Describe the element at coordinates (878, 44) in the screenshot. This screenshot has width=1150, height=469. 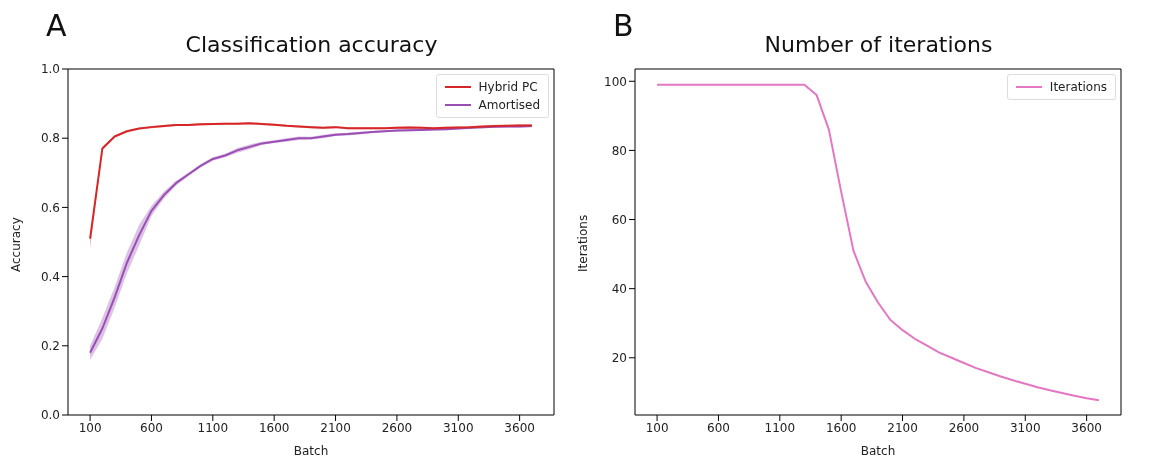
I see `chart-title: Number of iterations` at that location.